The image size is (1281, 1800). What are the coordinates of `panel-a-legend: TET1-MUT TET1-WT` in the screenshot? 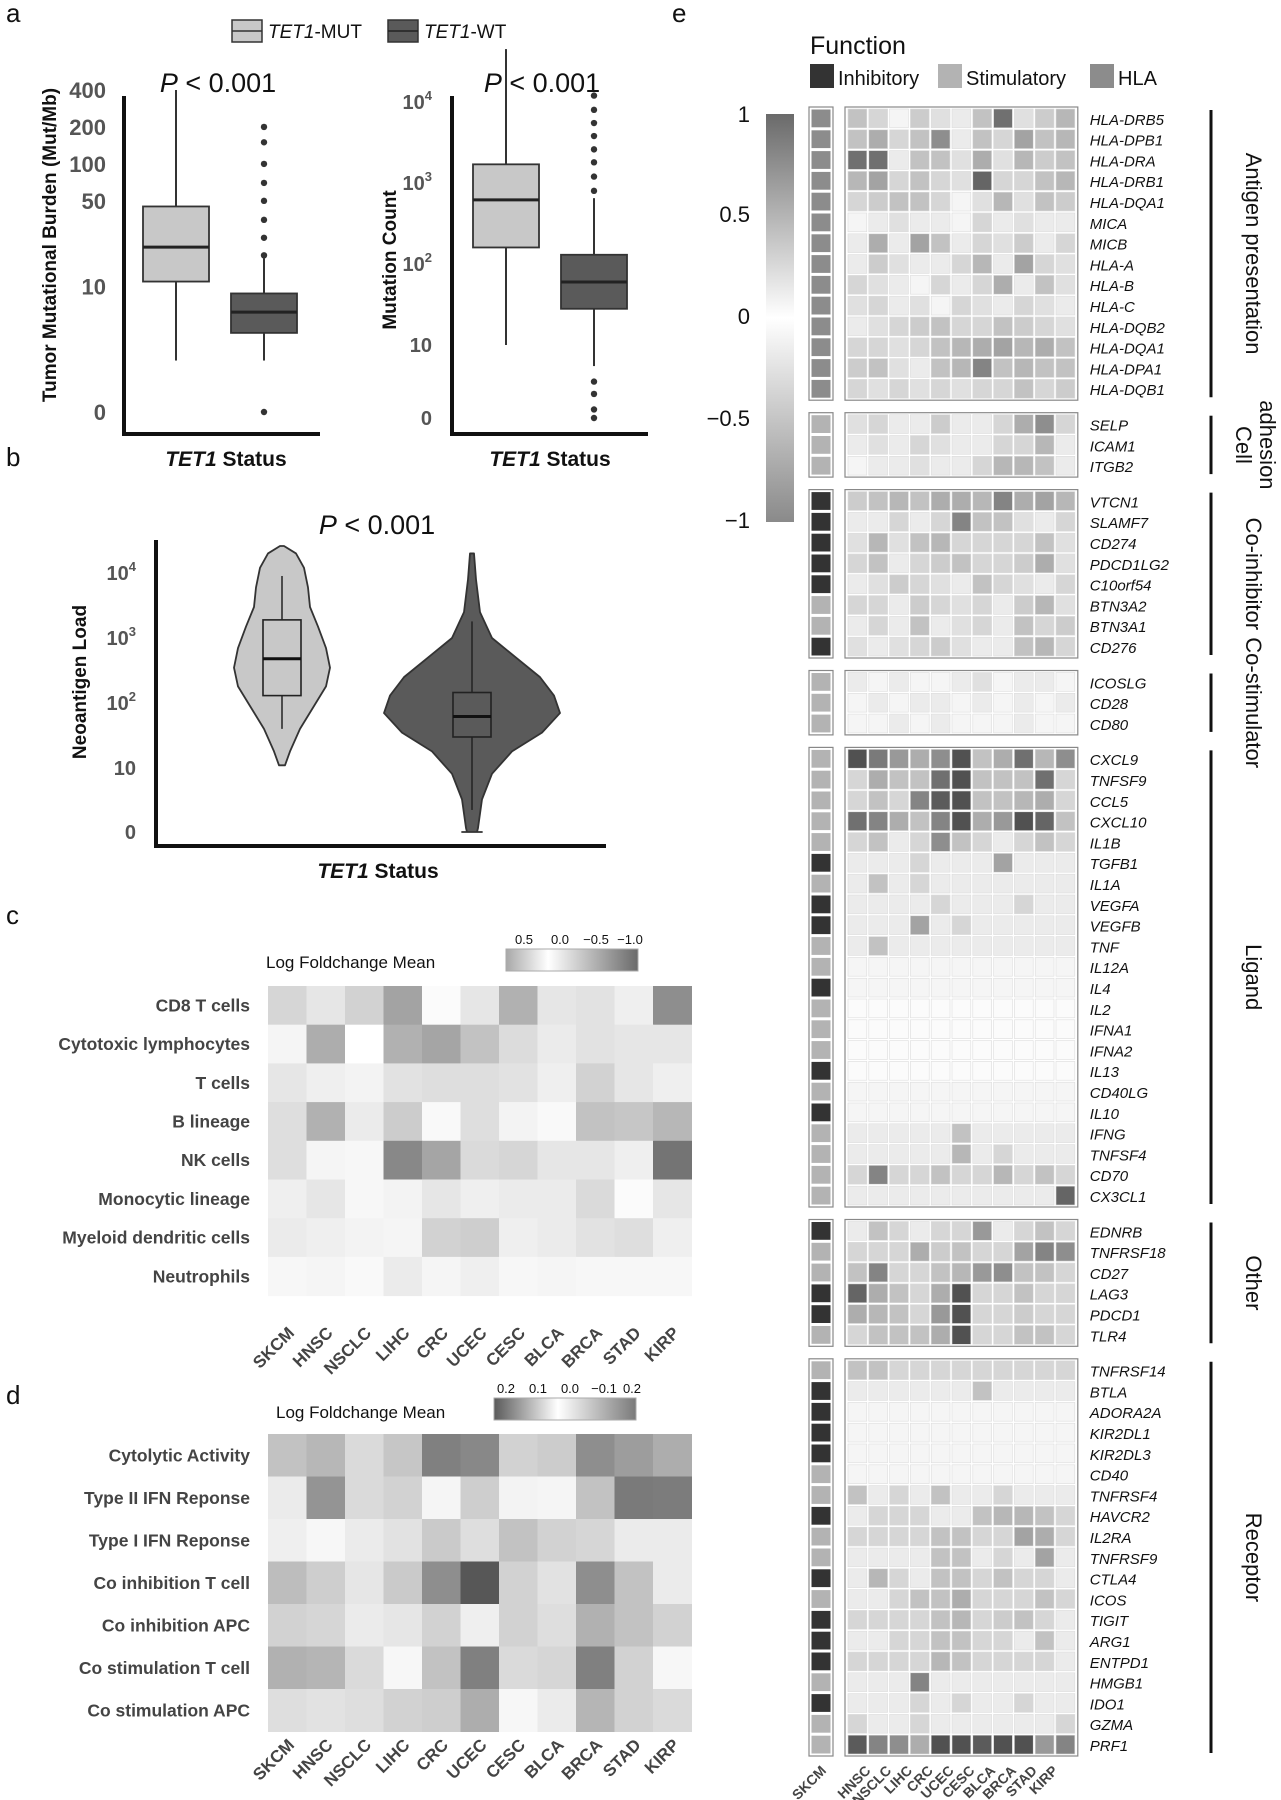 It's located at (369, 31).